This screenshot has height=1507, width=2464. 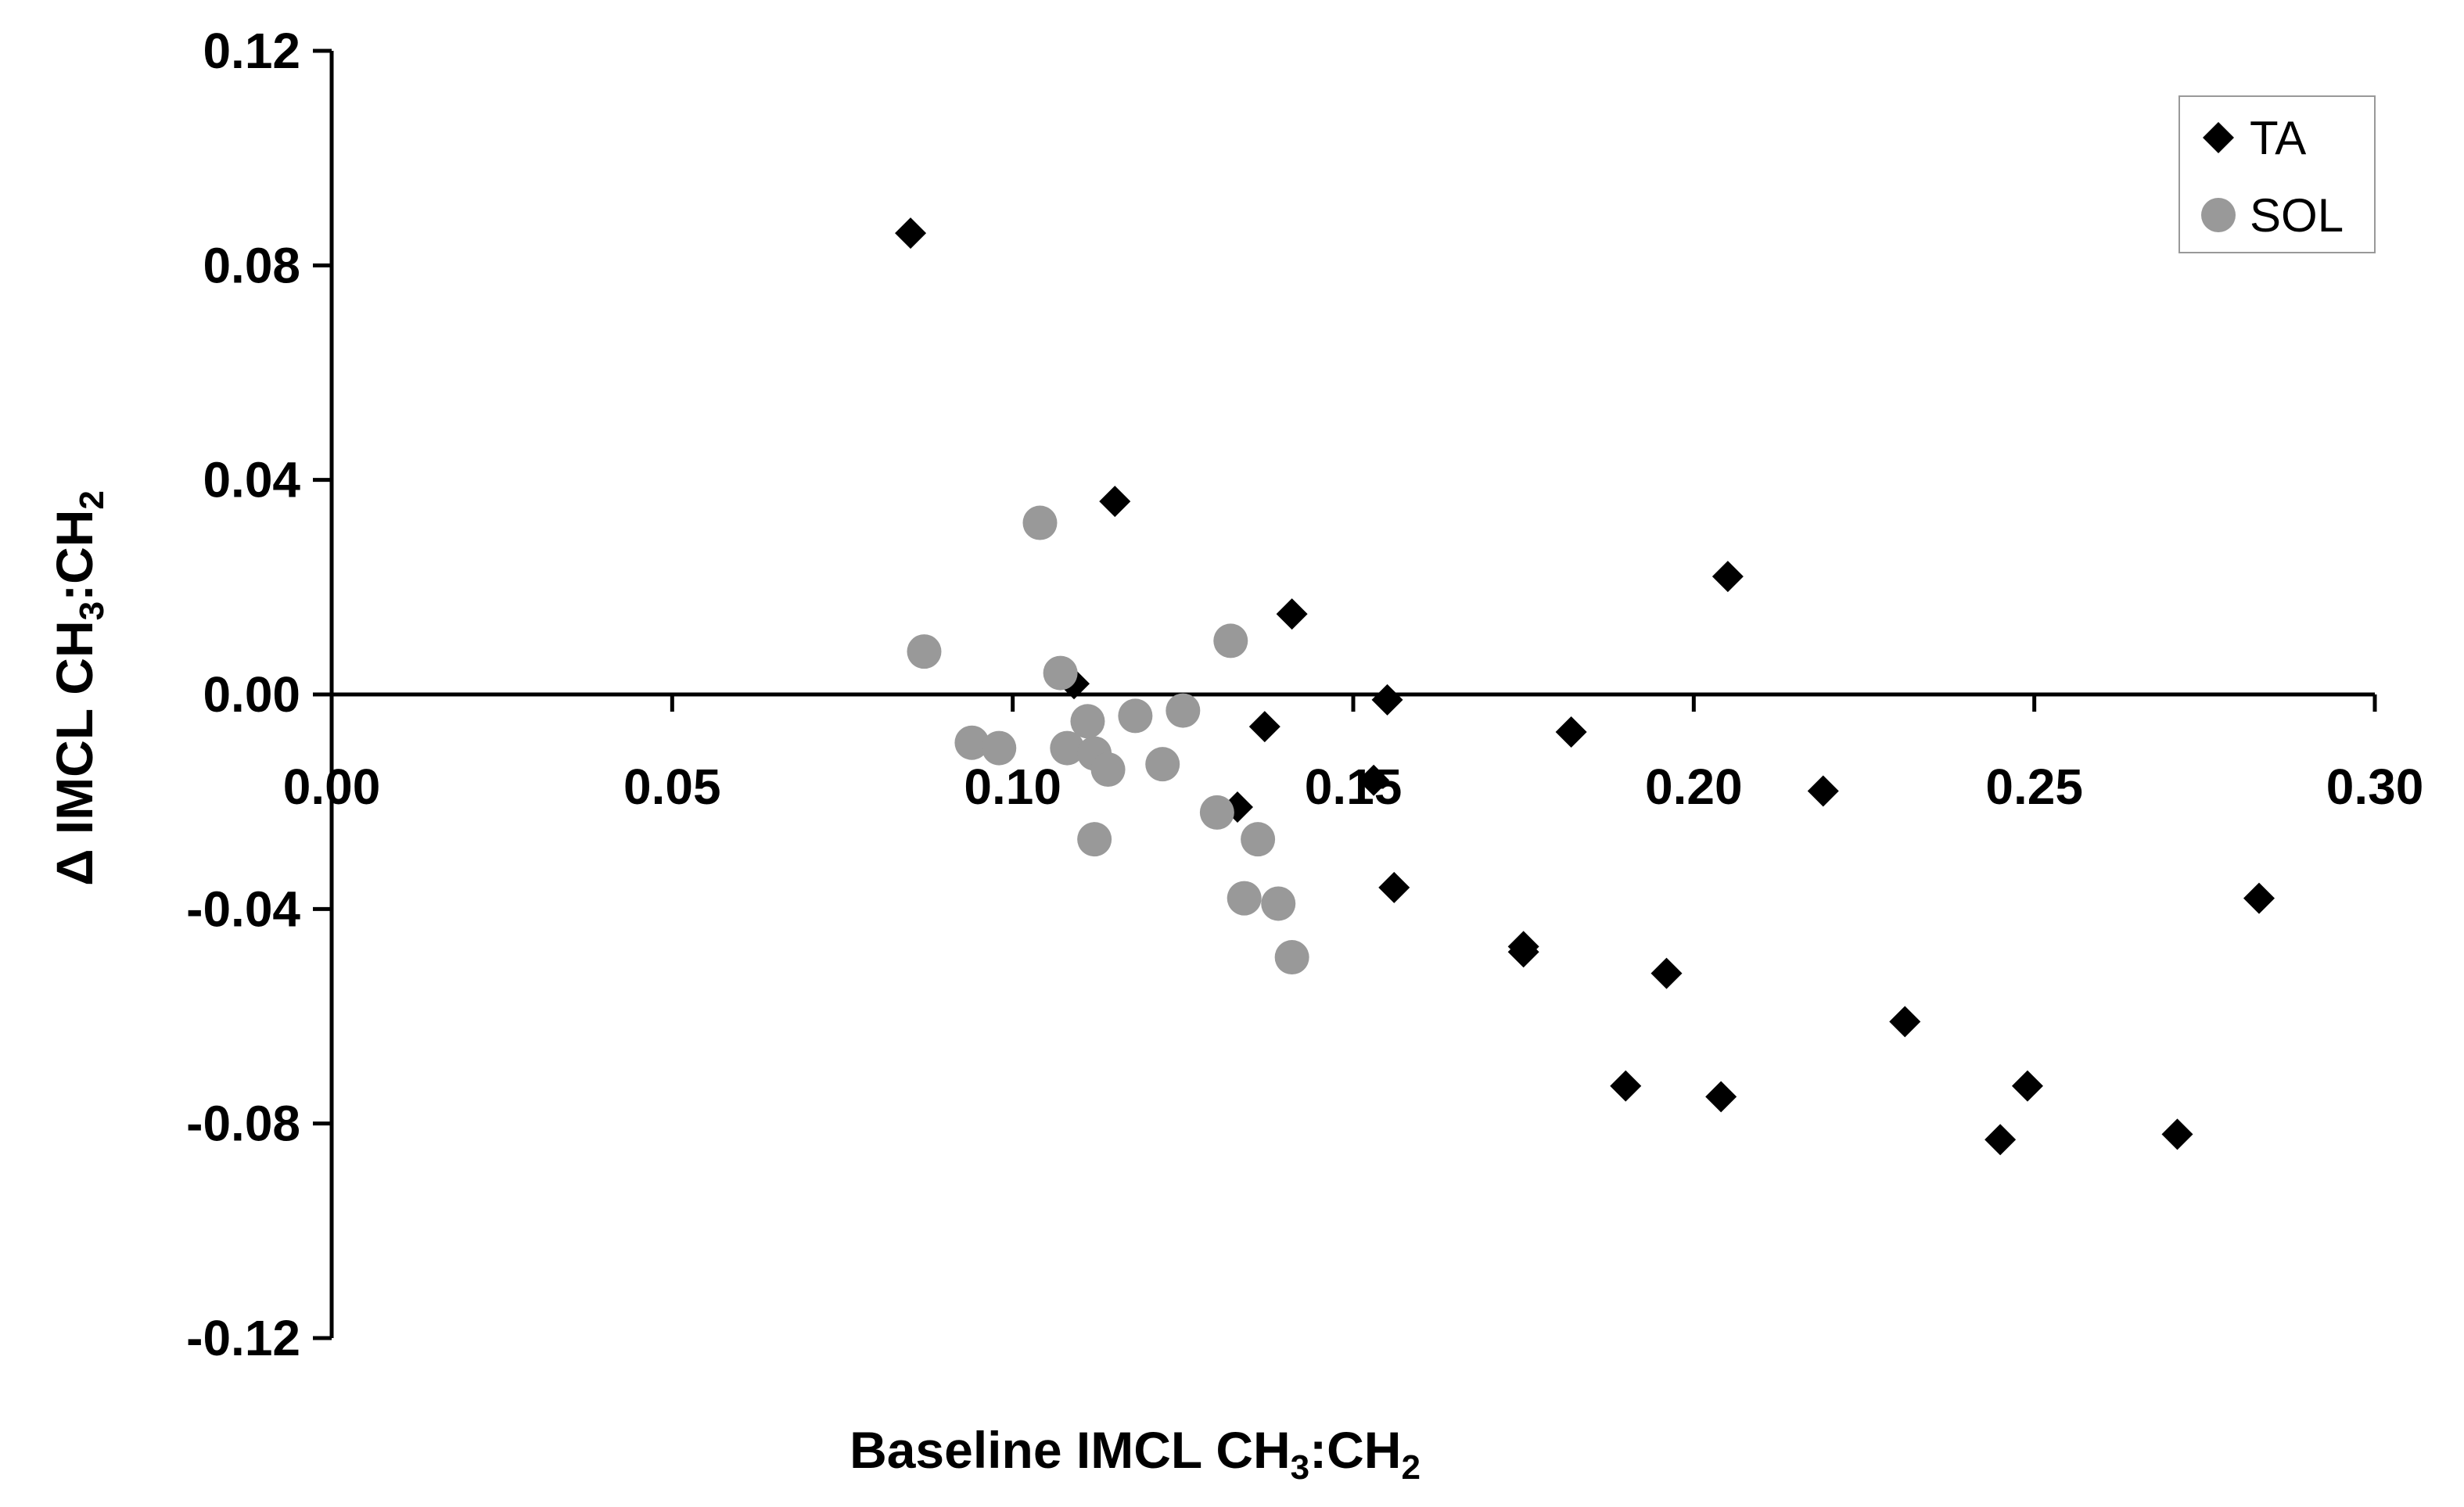 I want to click on legend-marker-sol-icon, so click(x=2218, y=215).